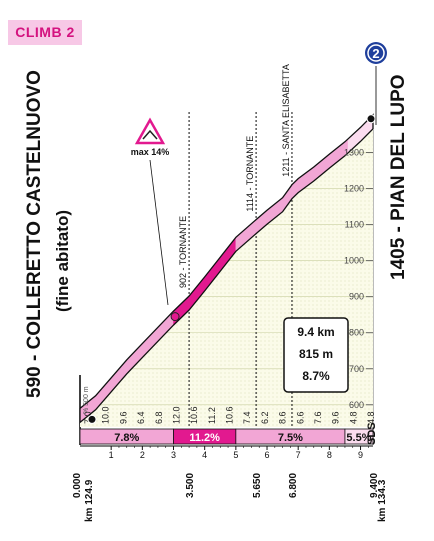 This screenshot has height=541, width=434. Describe the element at coordinates (257, 485) in the screenshot. I see `km-marker-label: 5.650` at that location.